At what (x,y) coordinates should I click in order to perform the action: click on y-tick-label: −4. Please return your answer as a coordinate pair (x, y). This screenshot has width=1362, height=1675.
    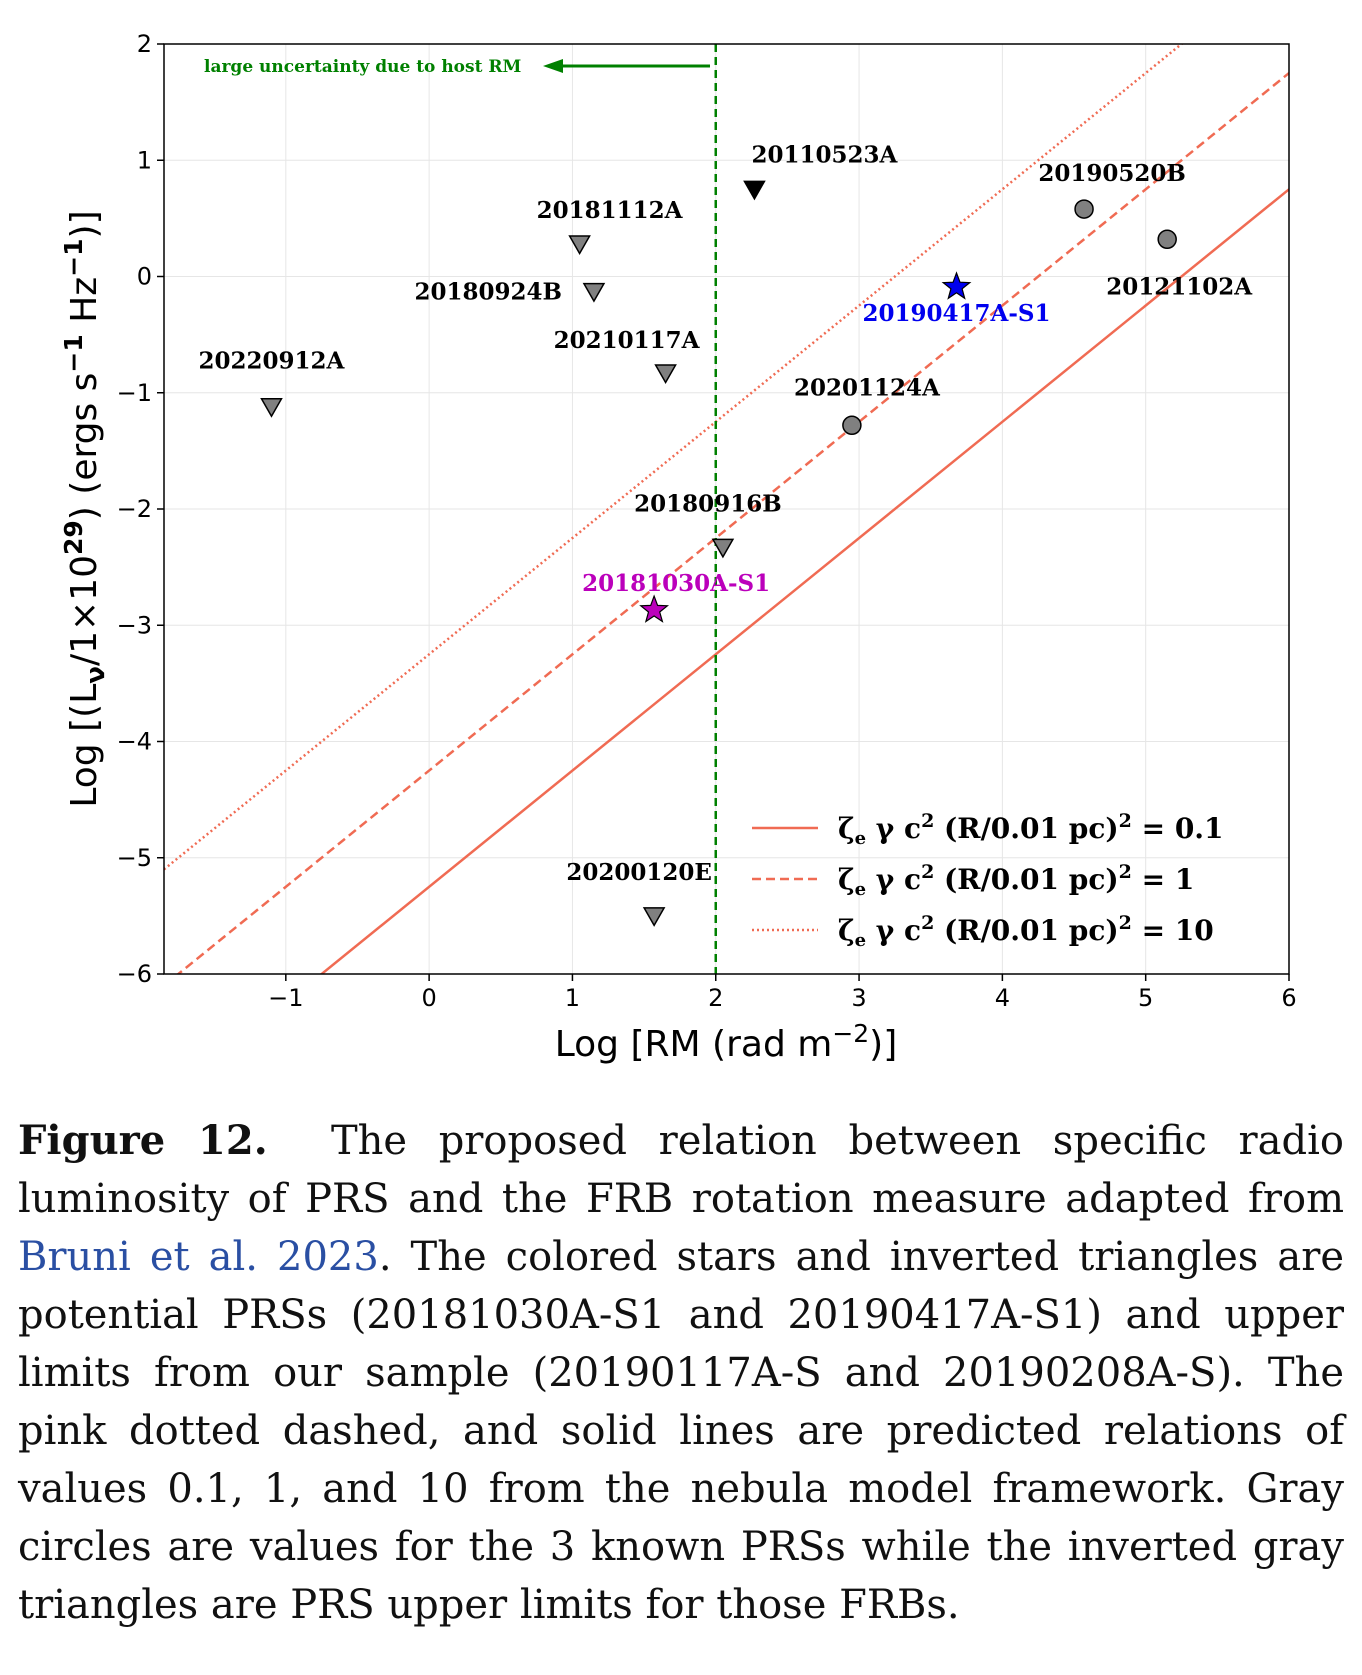
    Looking at the image, I should click on (134, 742).